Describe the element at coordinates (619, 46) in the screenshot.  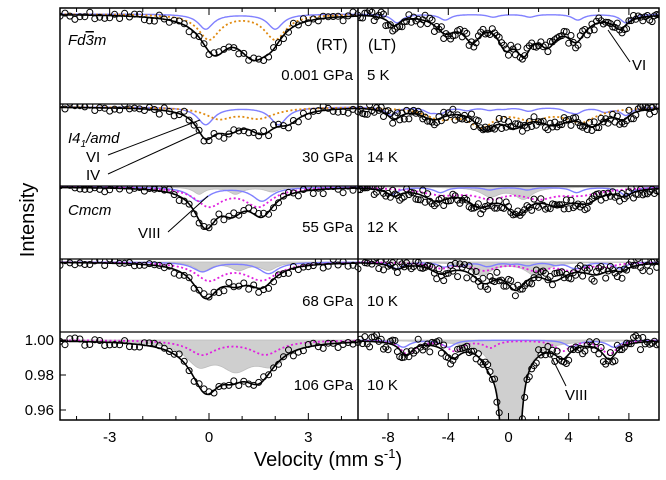
I see `annotation-vi-lt-pointer` at that location.